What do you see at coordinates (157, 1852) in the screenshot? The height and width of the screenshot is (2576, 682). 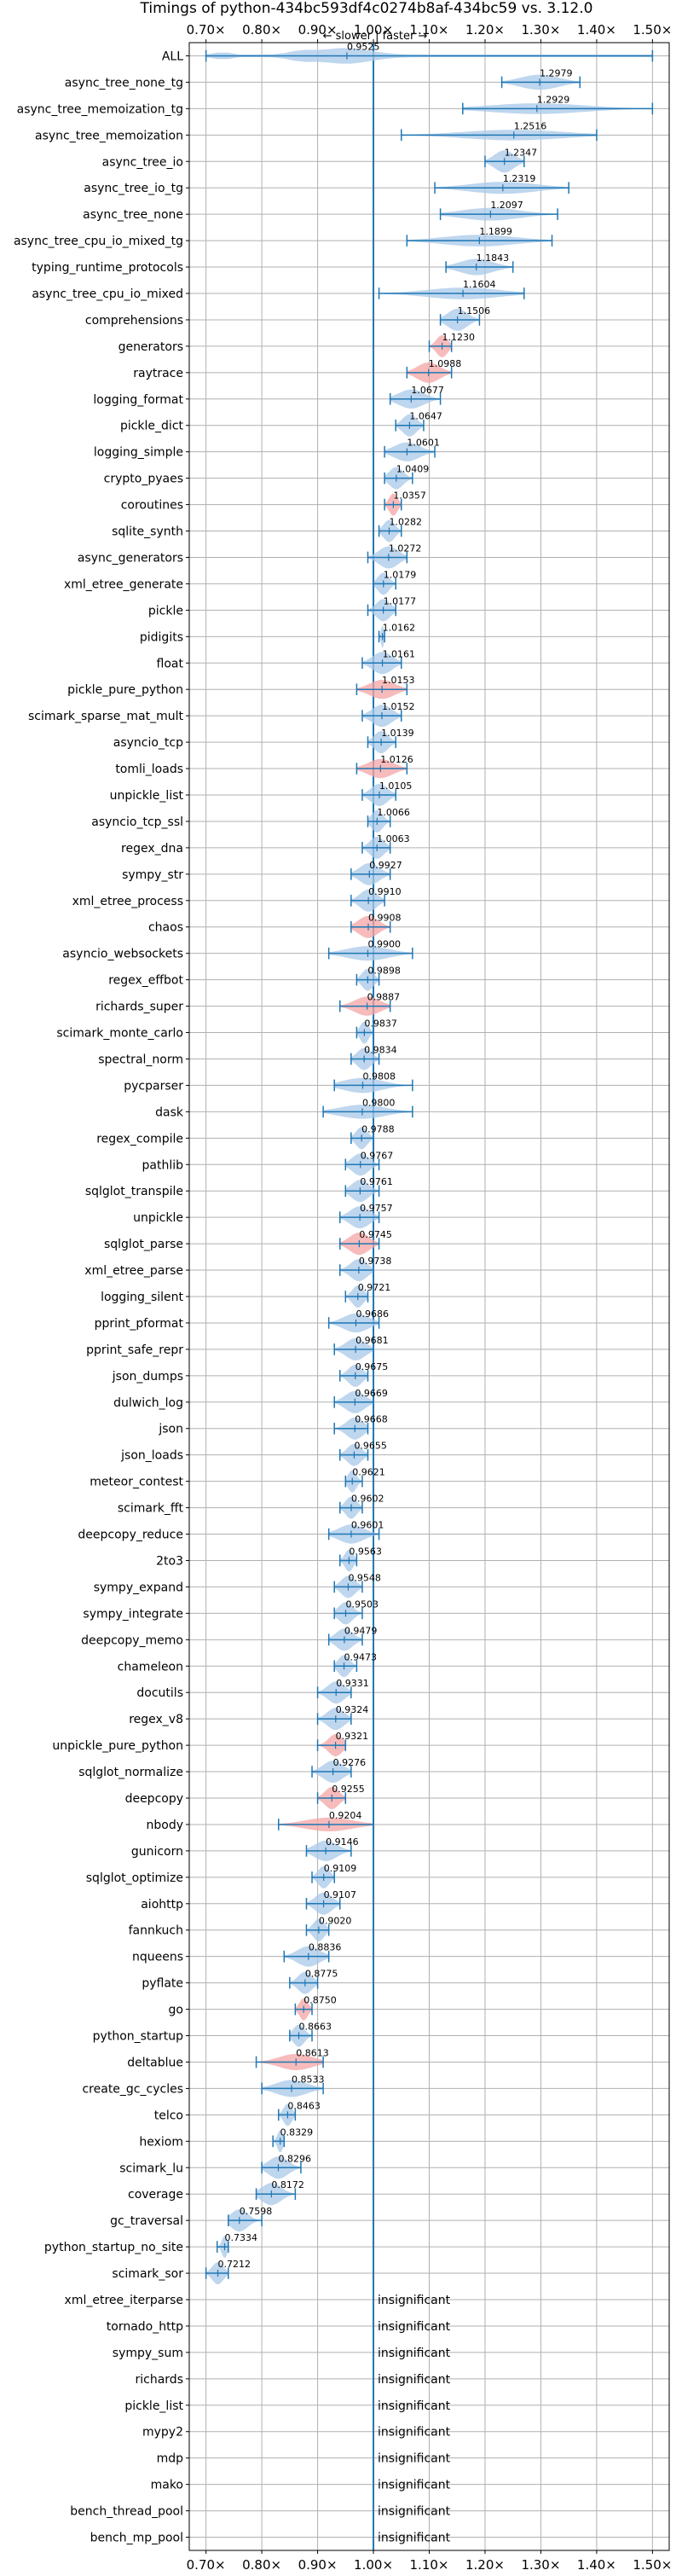 I see `row-label: gunicorn` at bounding box center [157, 1852].